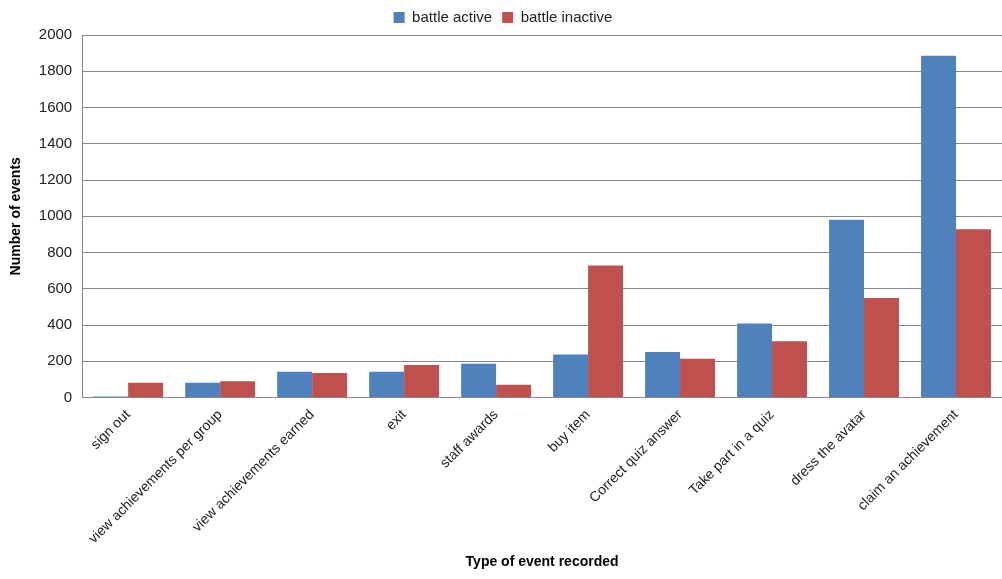 The image size is (1002, 579). I want to click on y-tick-label: 0, so click(68, 396).